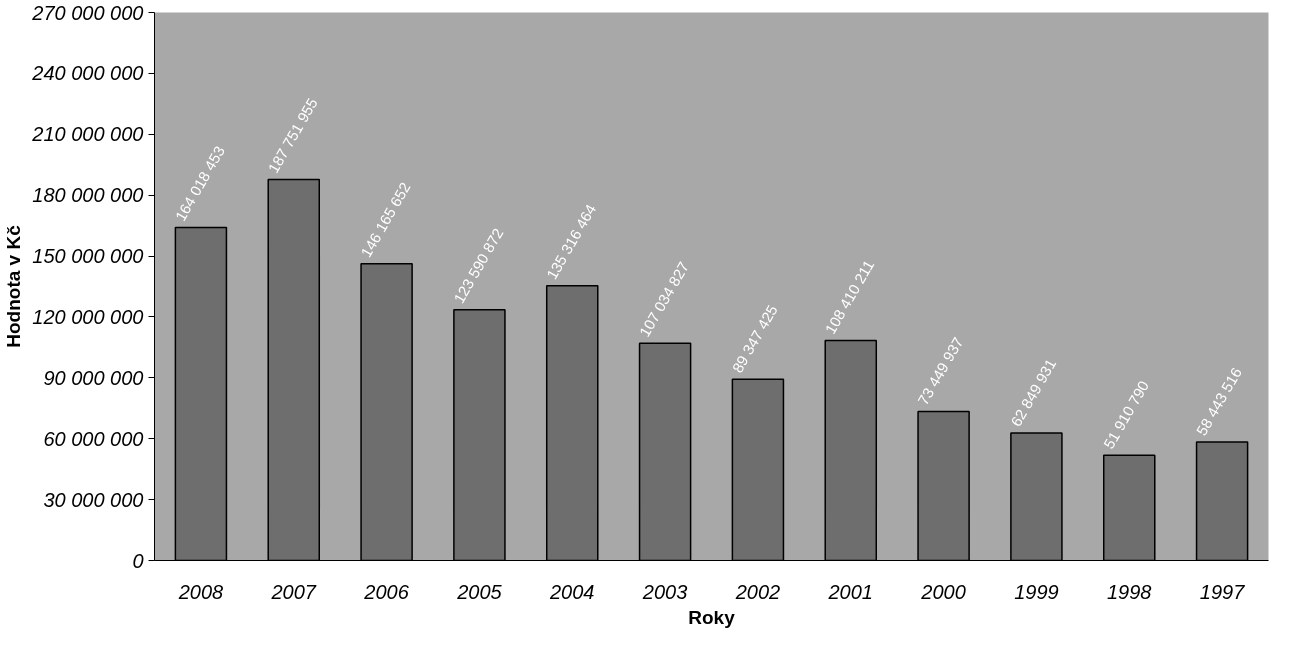 The width and height of the screenshot is (1298, 648). What do you see at coordinates (386, 591) in the screenshot?
I see `x-tick-label: 2006` at bounding box center [386, 591].